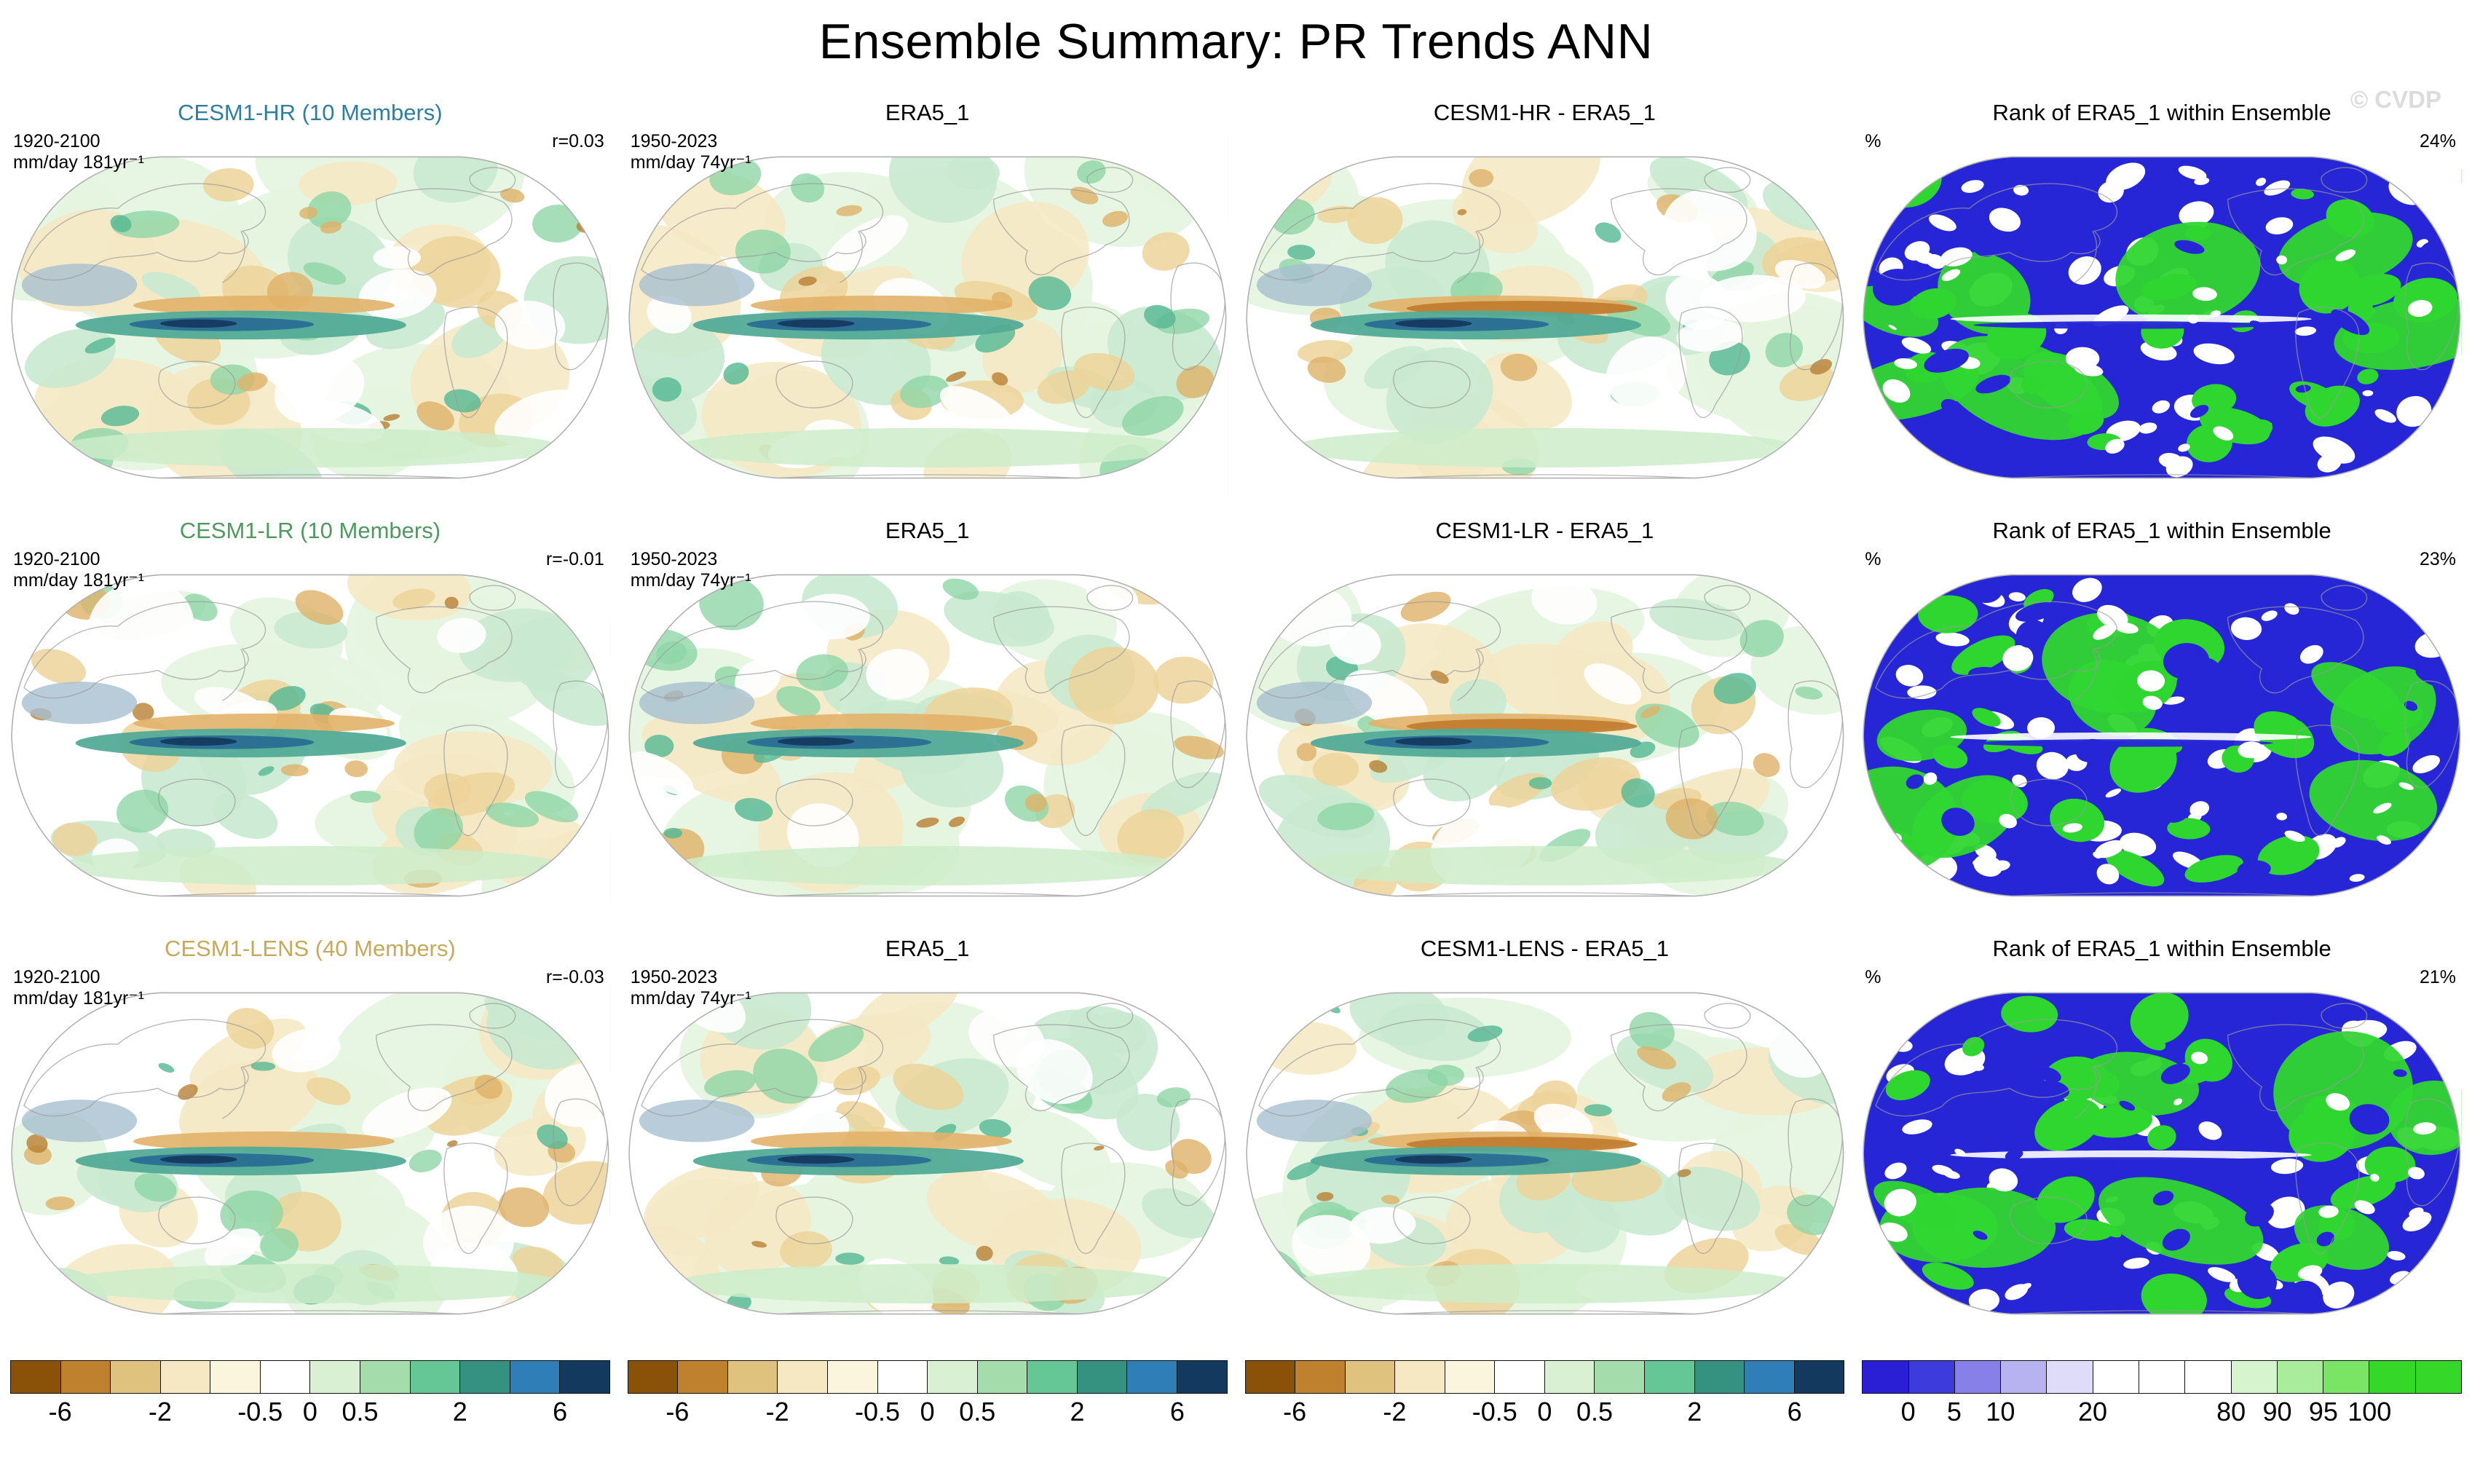 Image resolution: width=2472 pixels, height=1484 pixels. What do you see at coordinates (927, 1136) in the screenshot?
I see `panel-era5-row3: ERA5_1 1950-2023 mm/day 74yr⁻¹` at bounding box center [927, 1136].